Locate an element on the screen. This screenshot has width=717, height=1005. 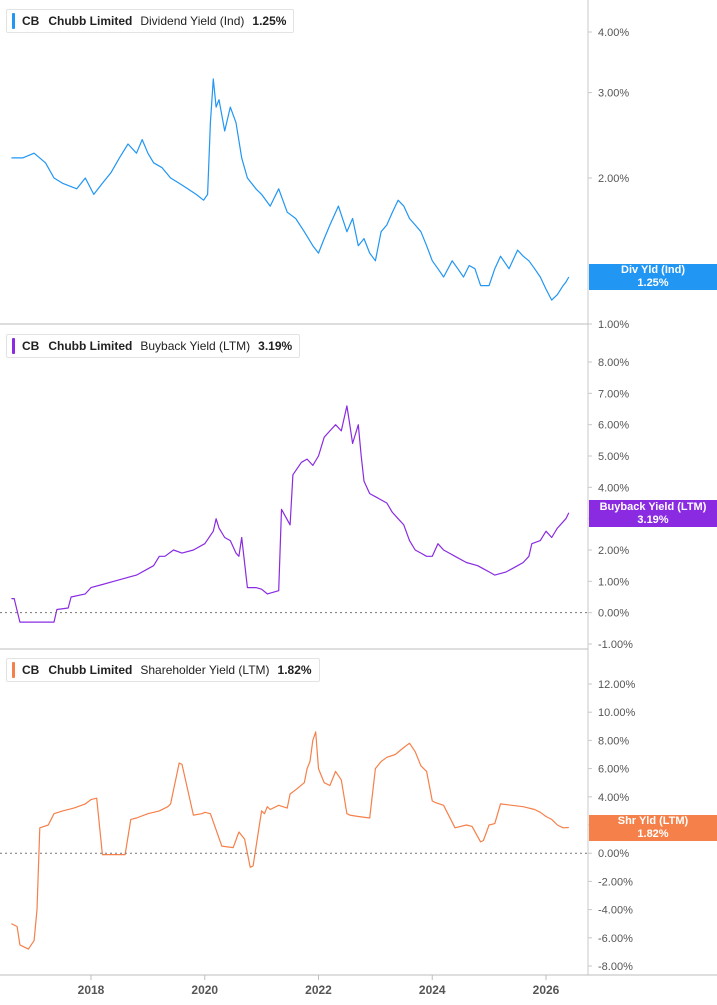
y-tick-label: 7.00% is located at coordinates (613, 394).